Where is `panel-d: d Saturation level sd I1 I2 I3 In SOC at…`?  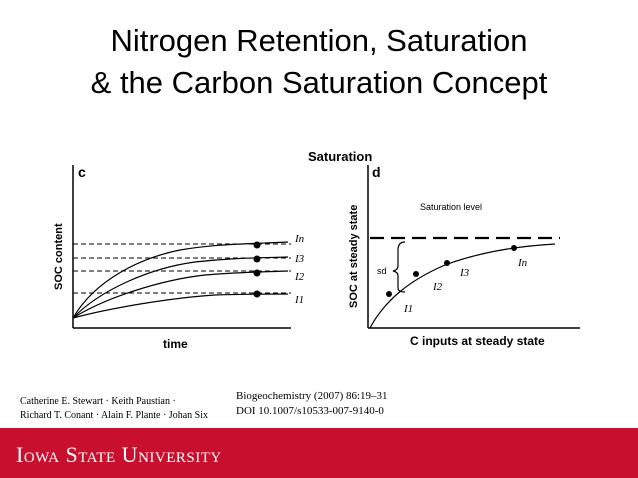 panel-d: d Saturation level sd I1 I2 I3 In SOC at… is located at coordinates (464, 256).